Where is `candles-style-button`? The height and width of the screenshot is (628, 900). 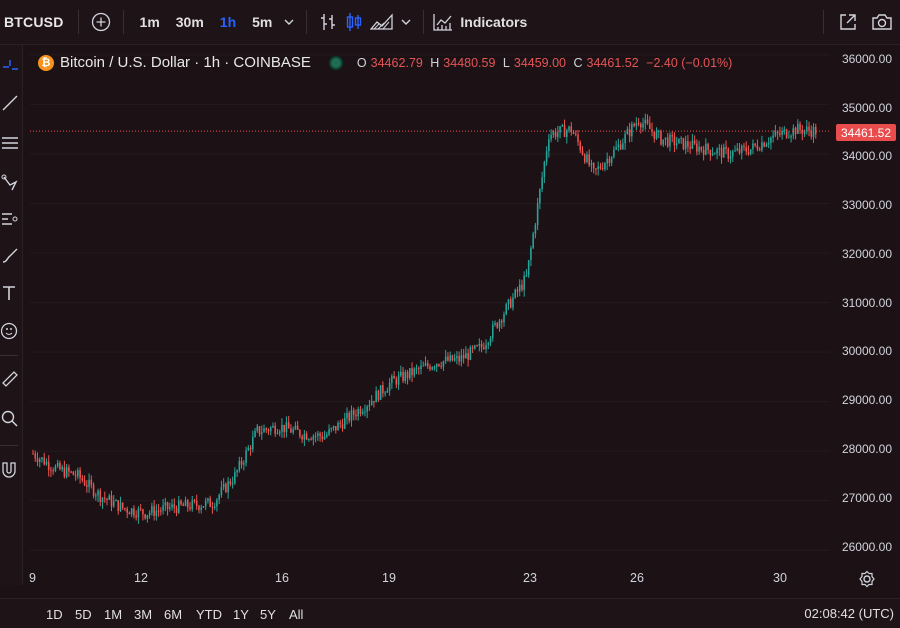 candles-style-button is located at coordinates (354, 22).